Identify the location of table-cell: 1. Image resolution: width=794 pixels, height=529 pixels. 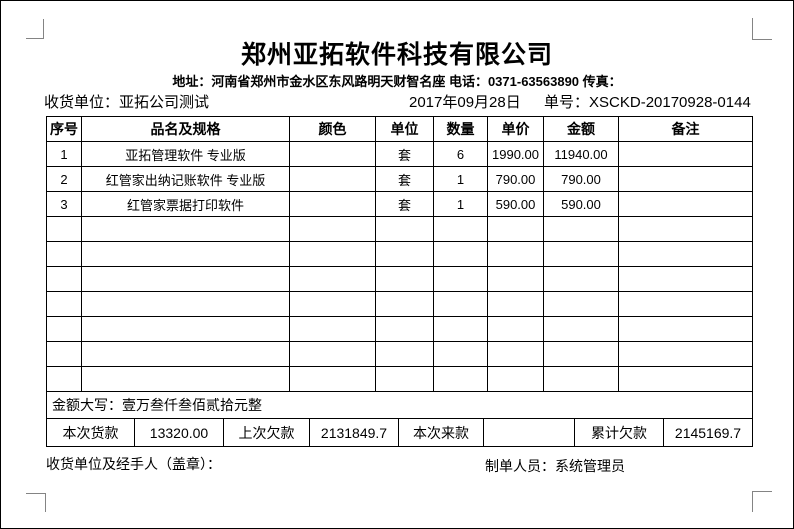
(64, 154).